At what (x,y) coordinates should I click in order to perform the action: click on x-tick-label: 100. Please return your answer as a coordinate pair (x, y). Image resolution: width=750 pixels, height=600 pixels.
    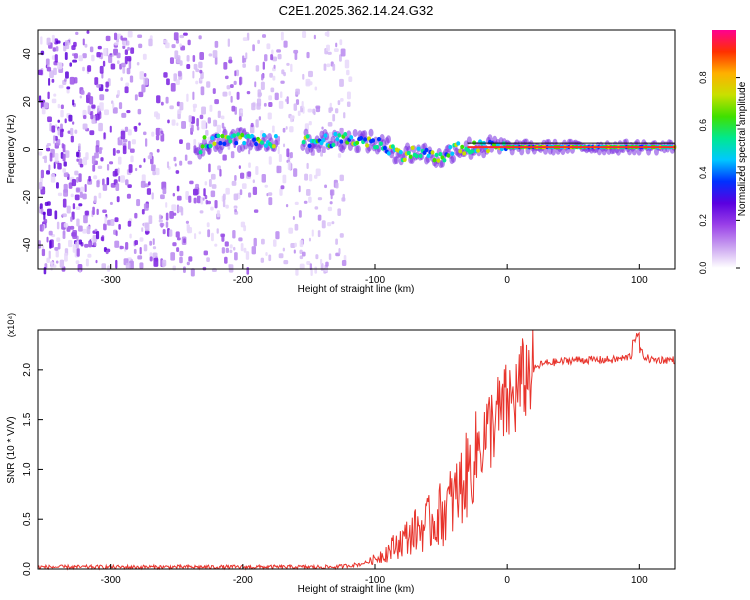
    Looking at the image, I should click on (639, 580).